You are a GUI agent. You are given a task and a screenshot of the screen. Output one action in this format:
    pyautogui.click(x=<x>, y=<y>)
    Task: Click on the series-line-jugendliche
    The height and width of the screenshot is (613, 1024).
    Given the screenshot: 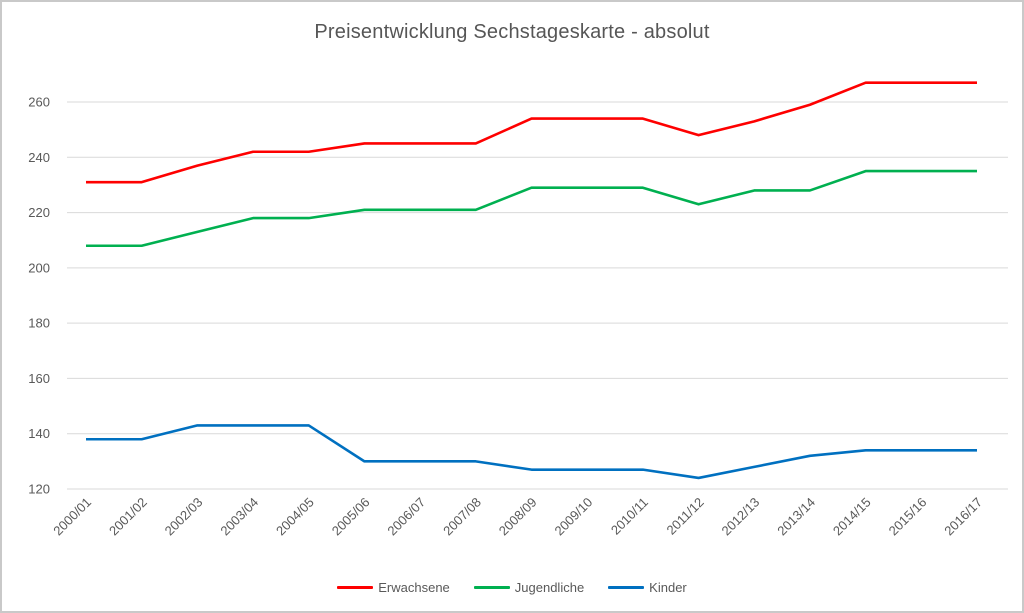 What is the action you would take?
    pyautogui.click(x=531, y=208)
    